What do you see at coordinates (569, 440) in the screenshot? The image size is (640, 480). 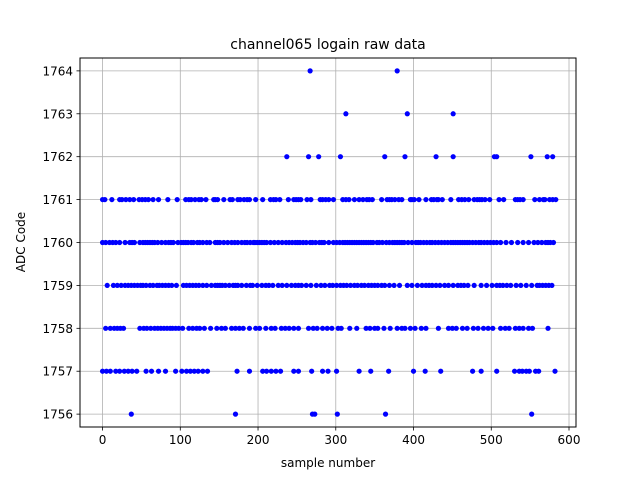 I see `x-tick-label: 600` at bounding box center [569, 440].